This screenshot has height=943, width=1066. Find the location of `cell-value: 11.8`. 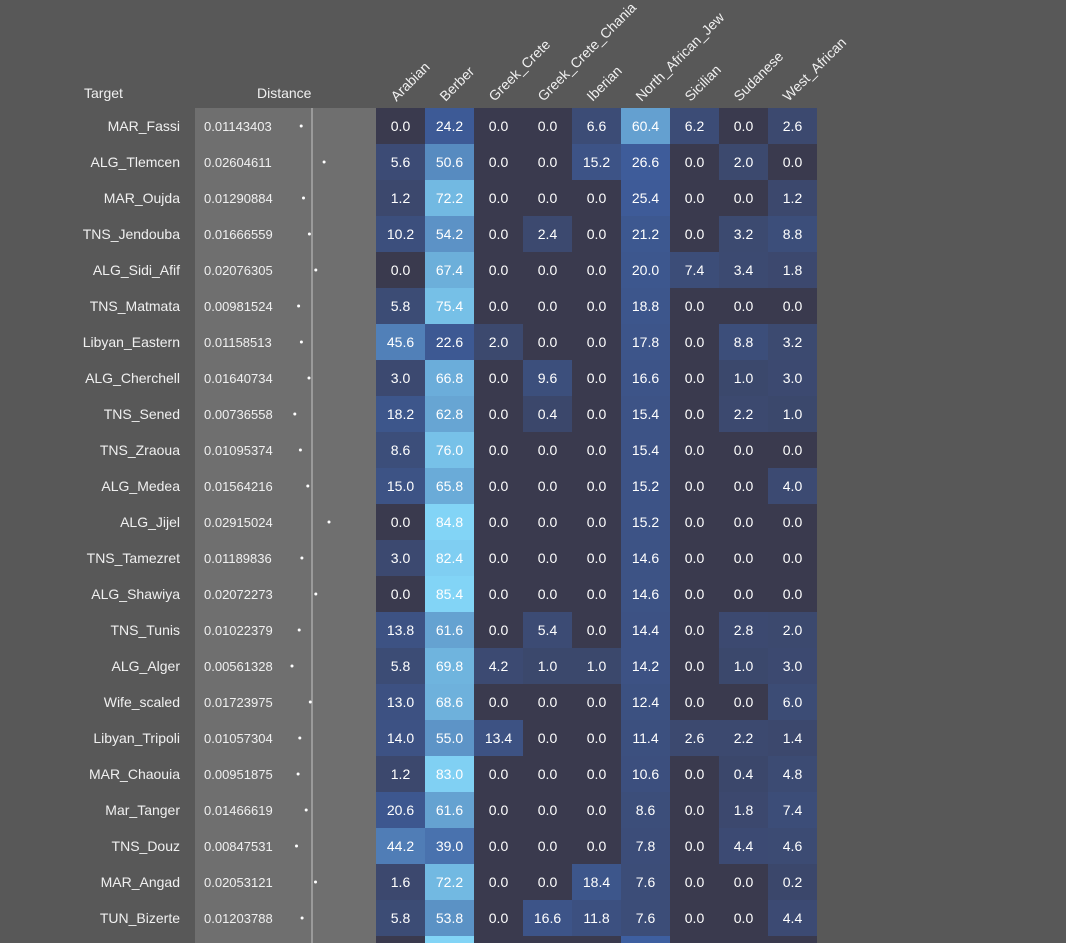

cell-value: 11.8 is located at coordinates (596, 918).